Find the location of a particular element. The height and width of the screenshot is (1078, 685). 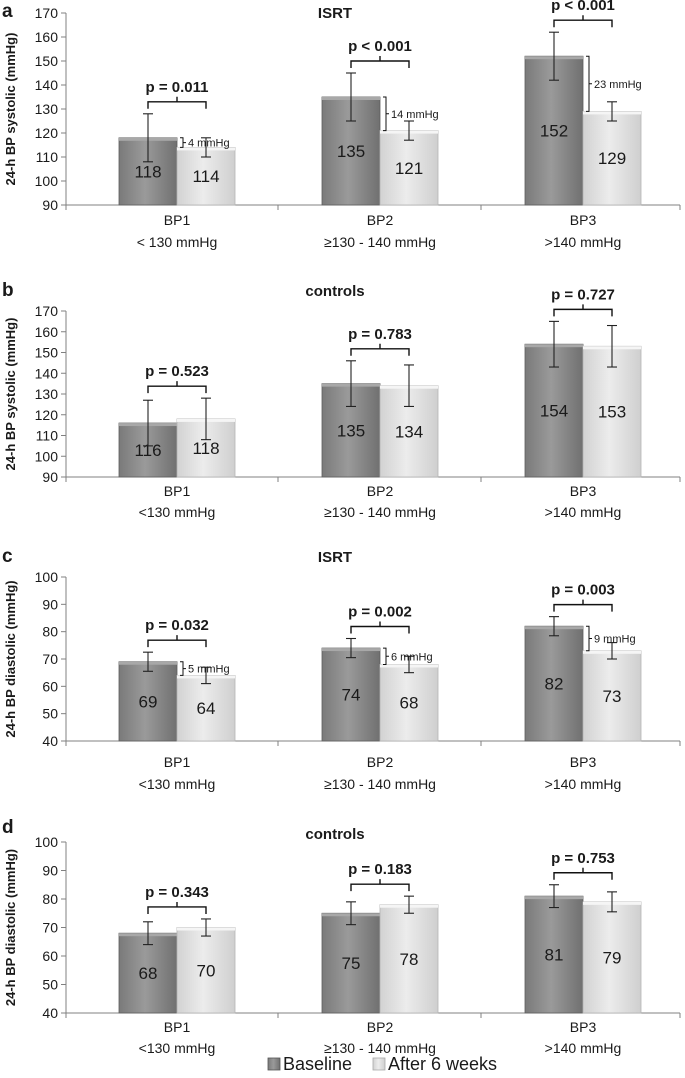

bar-value-label: 135 is located at coordinates (351, 430).